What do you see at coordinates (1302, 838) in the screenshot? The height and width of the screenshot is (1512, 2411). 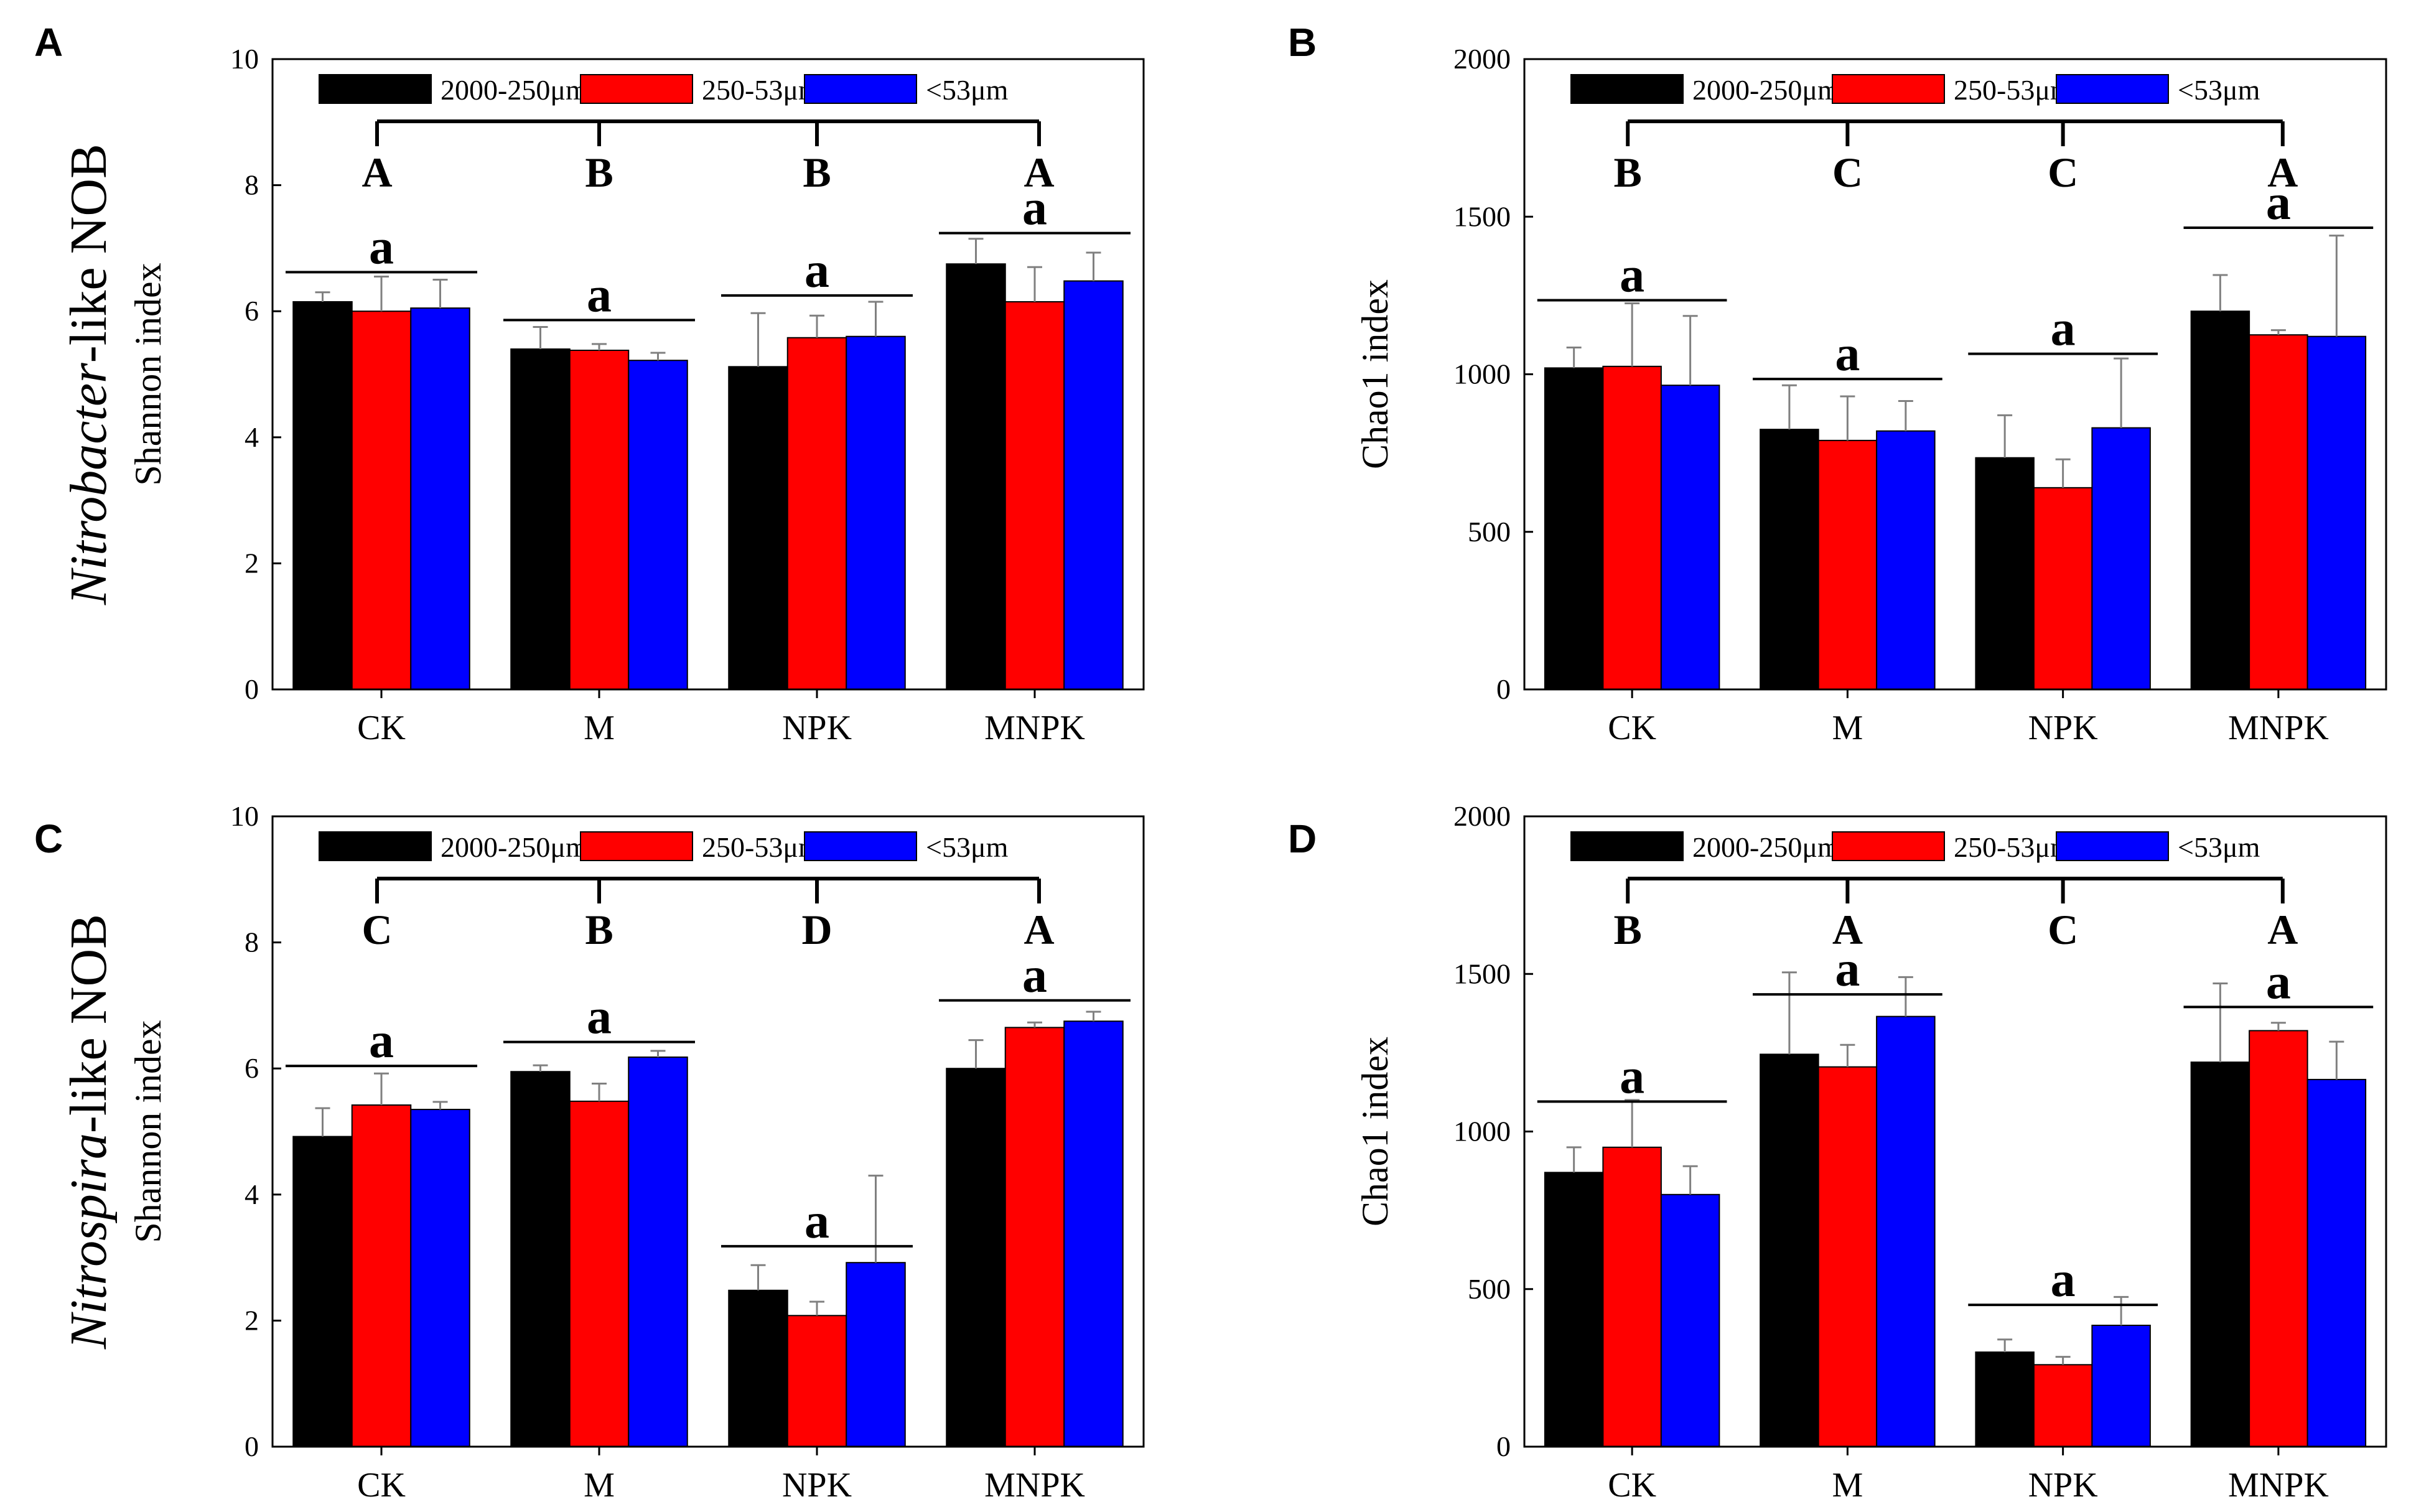 I see `panel-letter: D` at bounding box center [1302, 838].